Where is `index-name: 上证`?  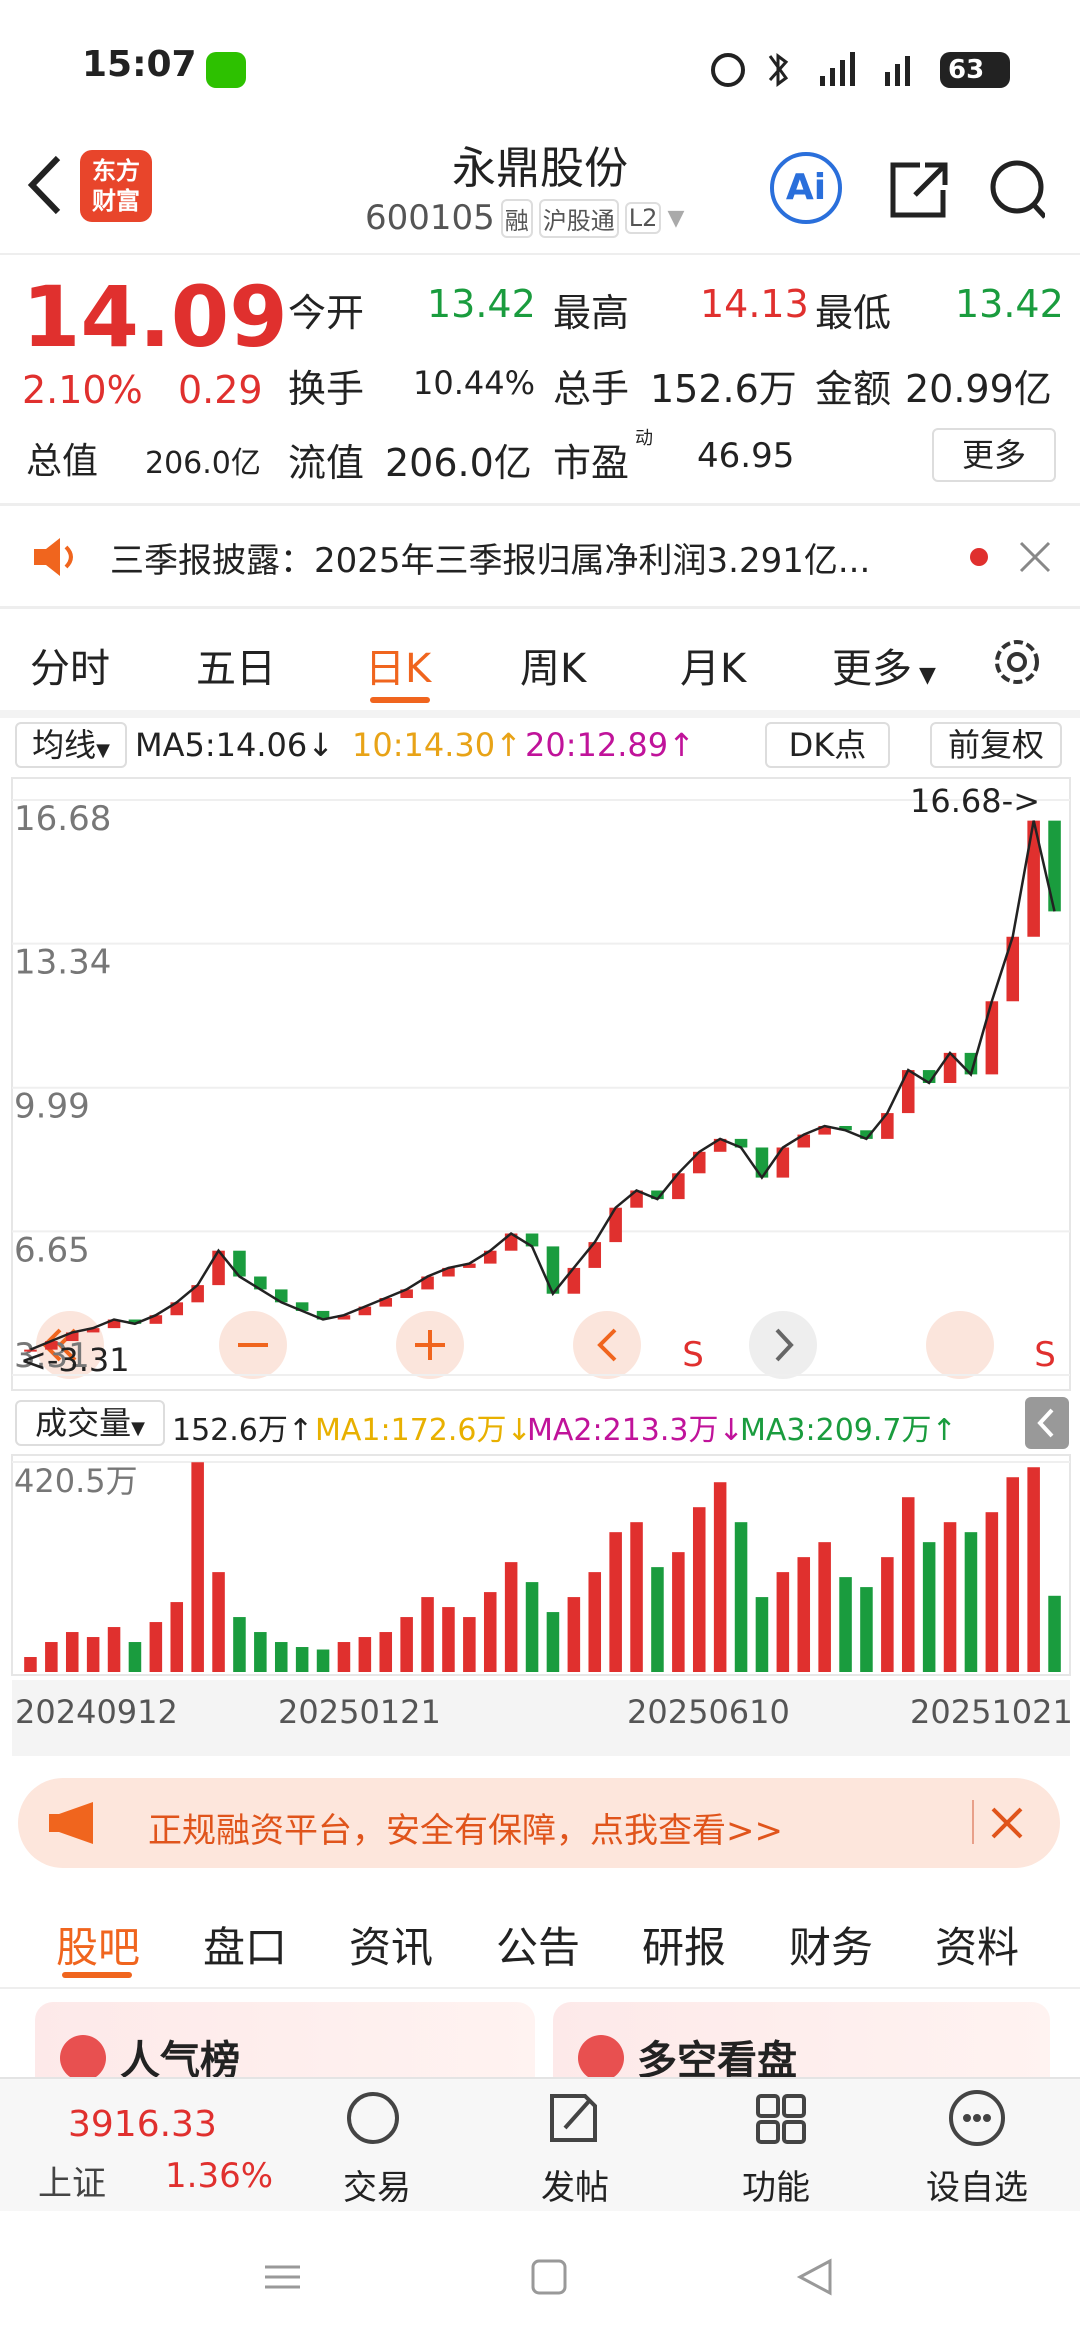 index-name: 上证 is located at coordinates (72, 2184).